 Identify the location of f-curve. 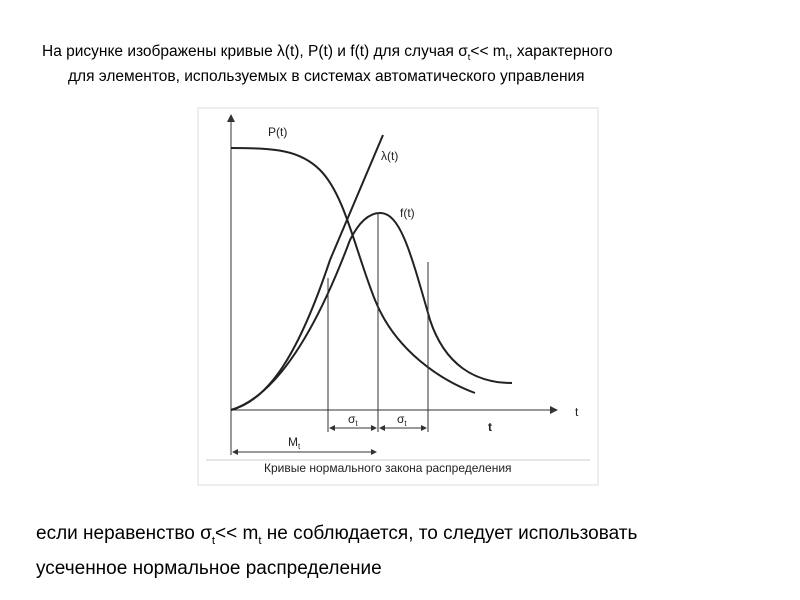
(371, 311).